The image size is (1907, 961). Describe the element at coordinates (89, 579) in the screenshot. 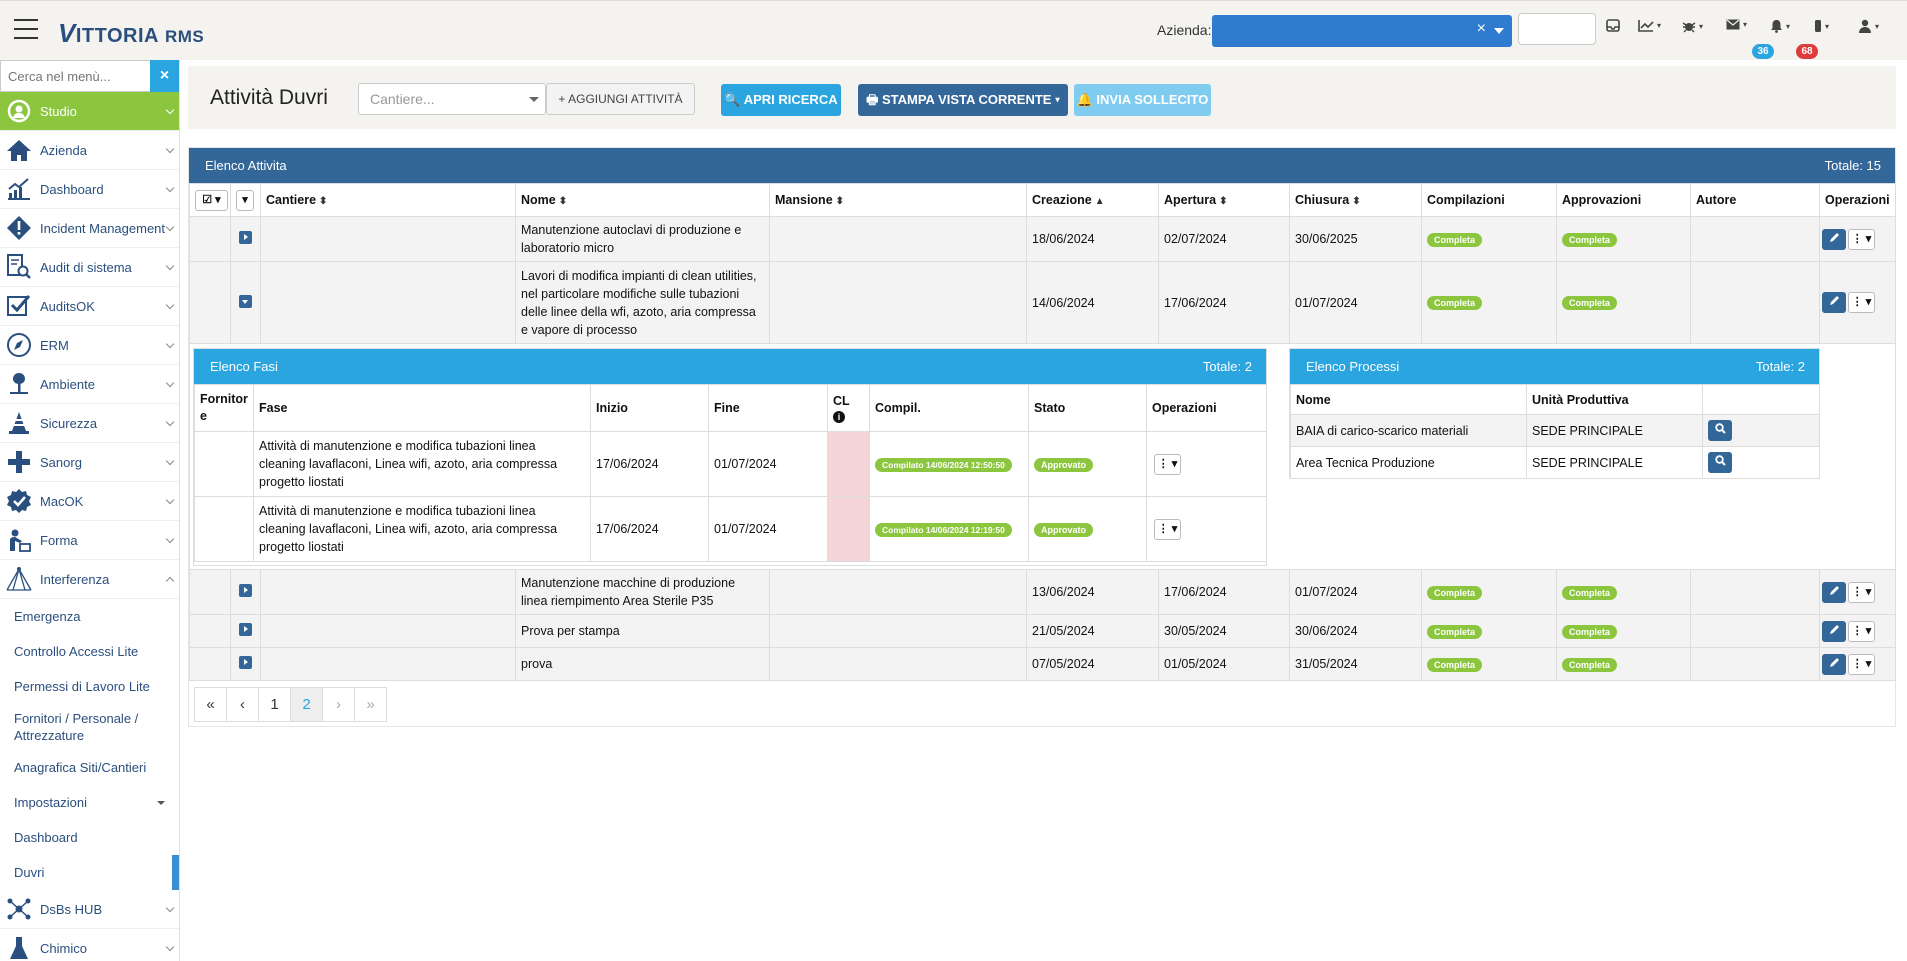

I see `sidebar-item-interferenza: Interferenza` at that location.